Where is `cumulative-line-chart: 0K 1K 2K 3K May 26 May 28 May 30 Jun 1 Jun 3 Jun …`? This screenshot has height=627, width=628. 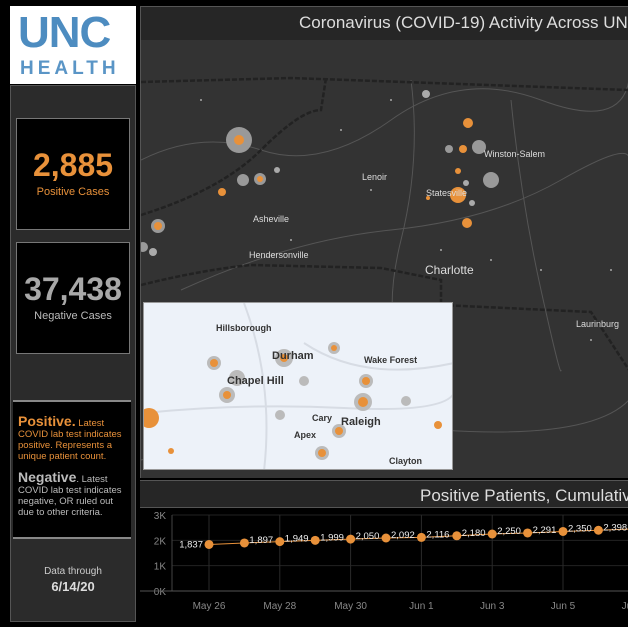 cumulative-line-chart: 0K 1K 2K 3K May 26 May 28 May 30 Jun 1 Jun 3 Jun … is located at coordinates (384, 561).